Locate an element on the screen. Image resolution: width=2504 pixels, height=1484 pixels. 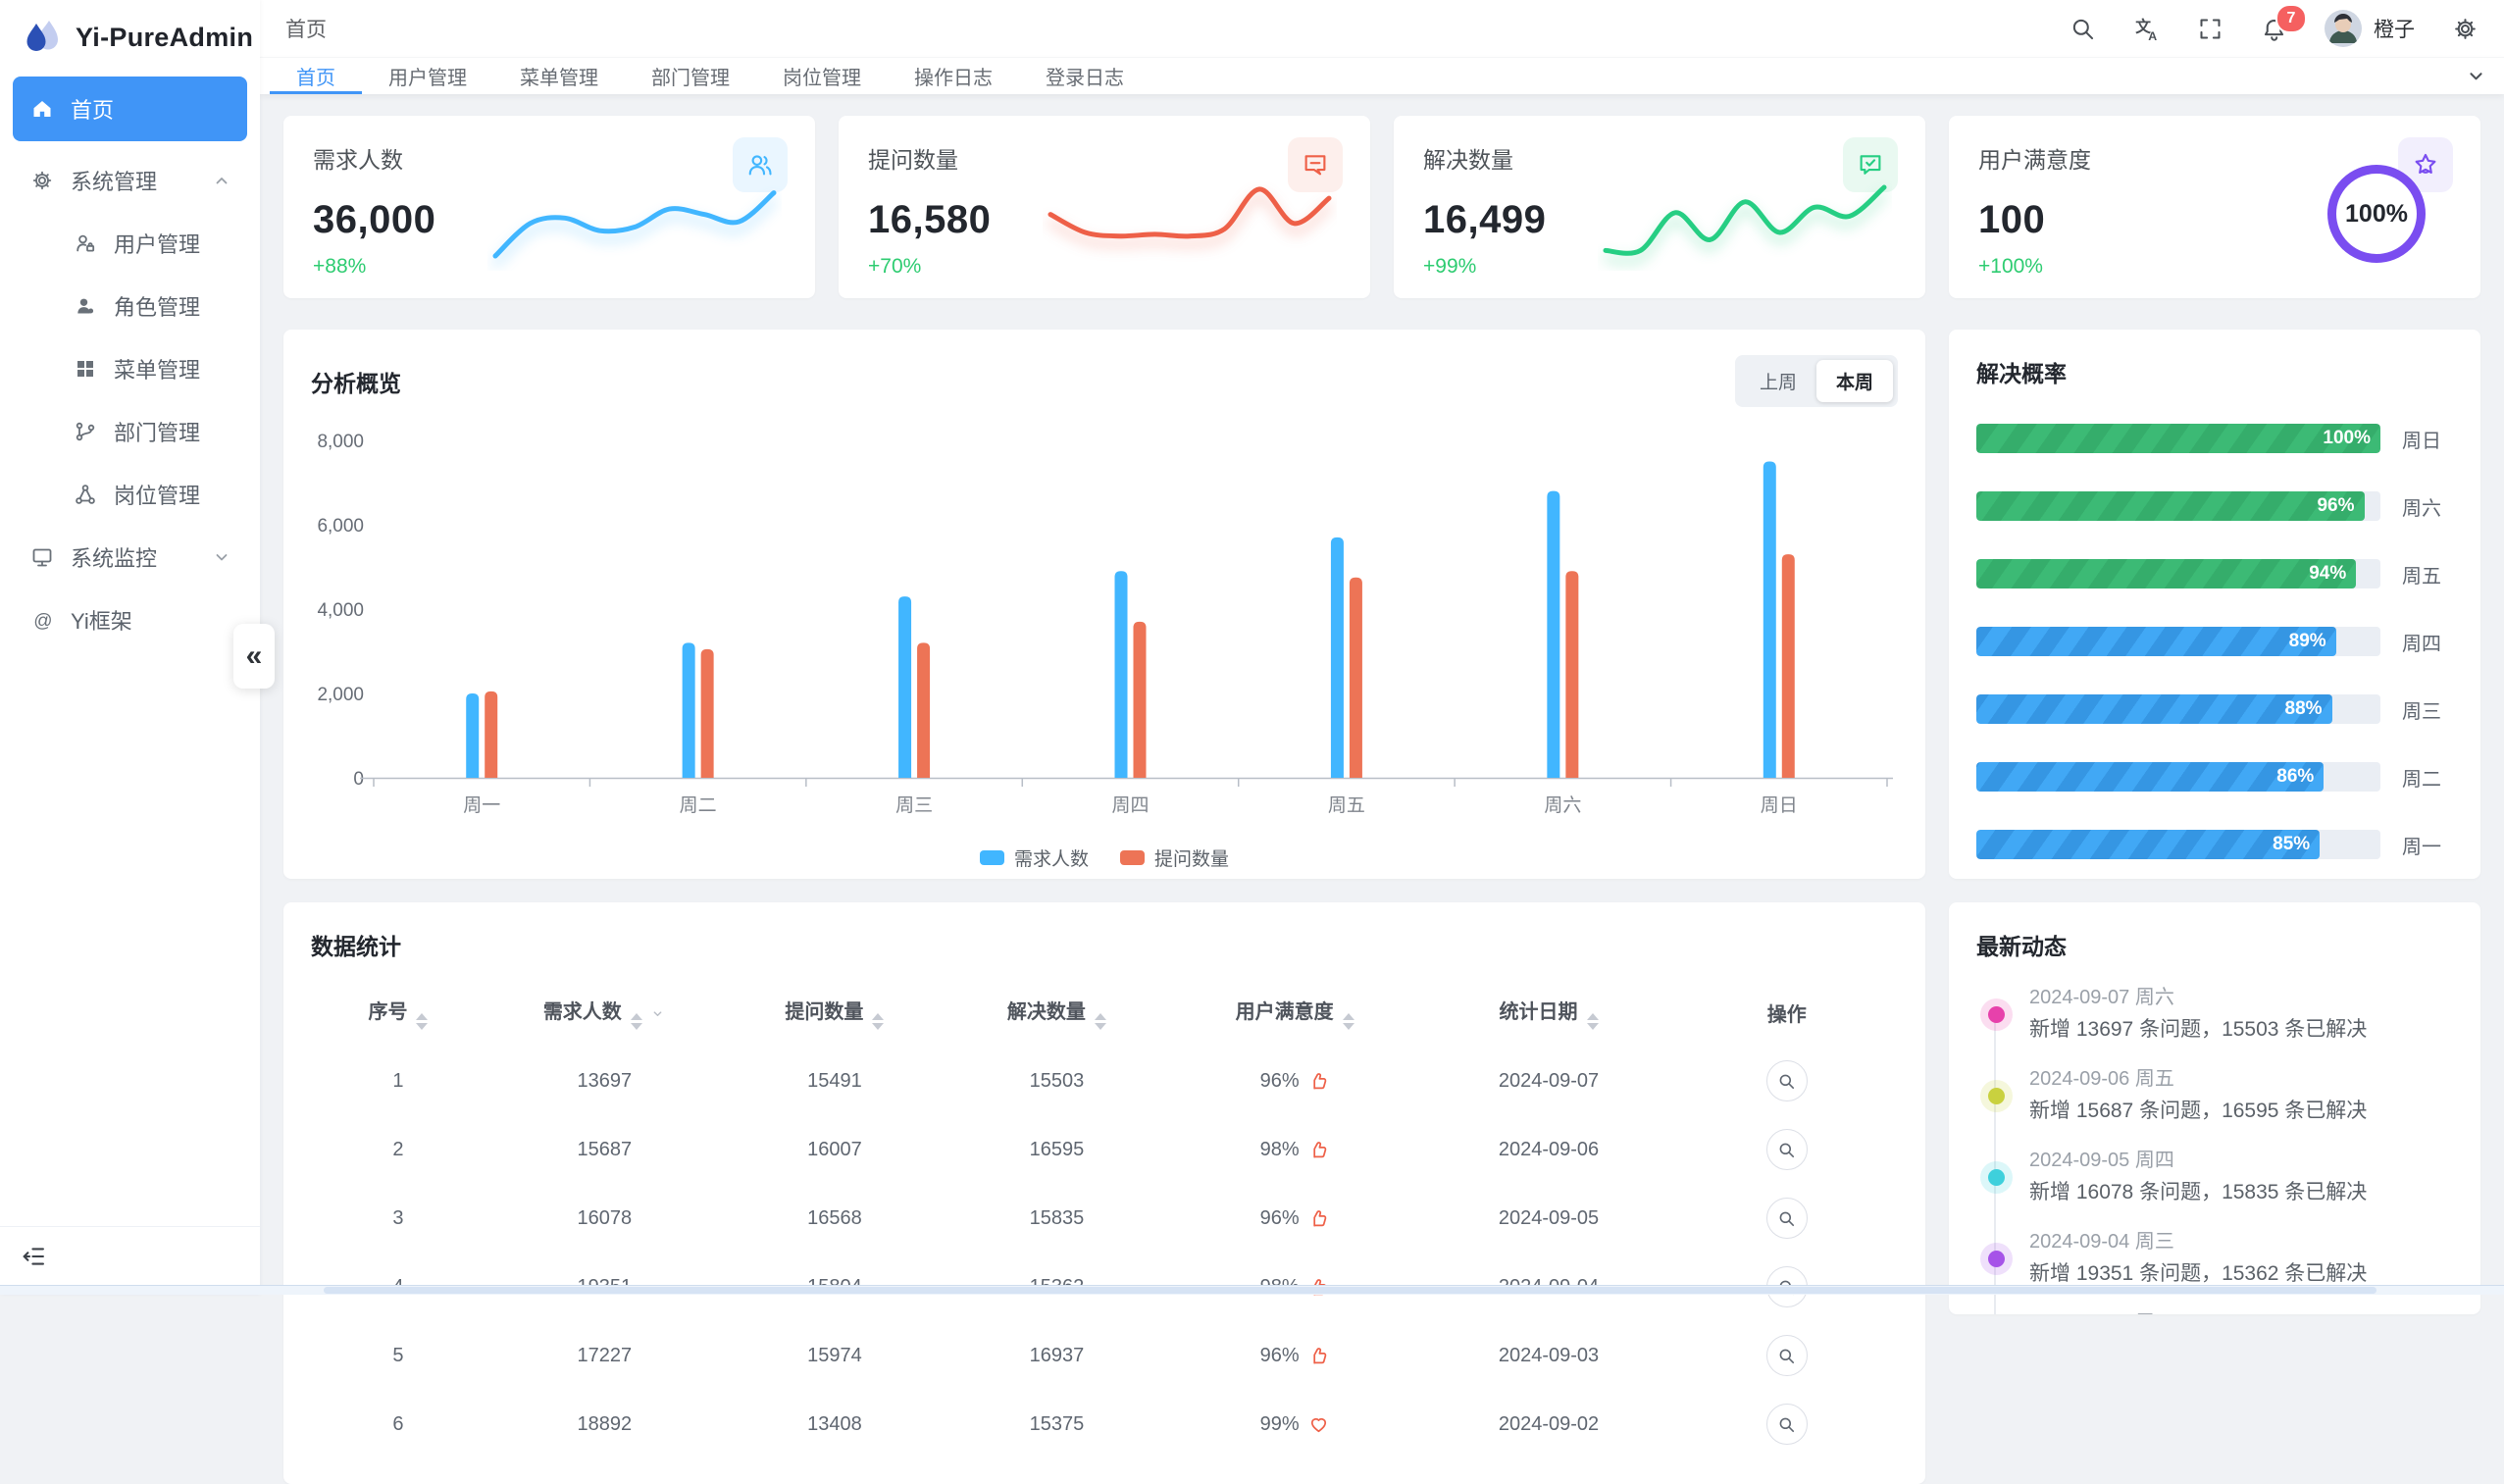
column-label: 序号 is located at coordinates (388, 1012).